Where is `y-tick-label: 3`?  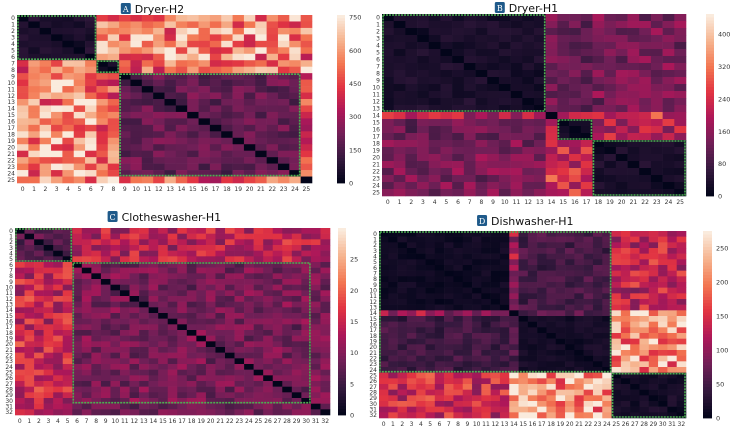 y-tick-label: 3 is located at coordinates (13, 38).